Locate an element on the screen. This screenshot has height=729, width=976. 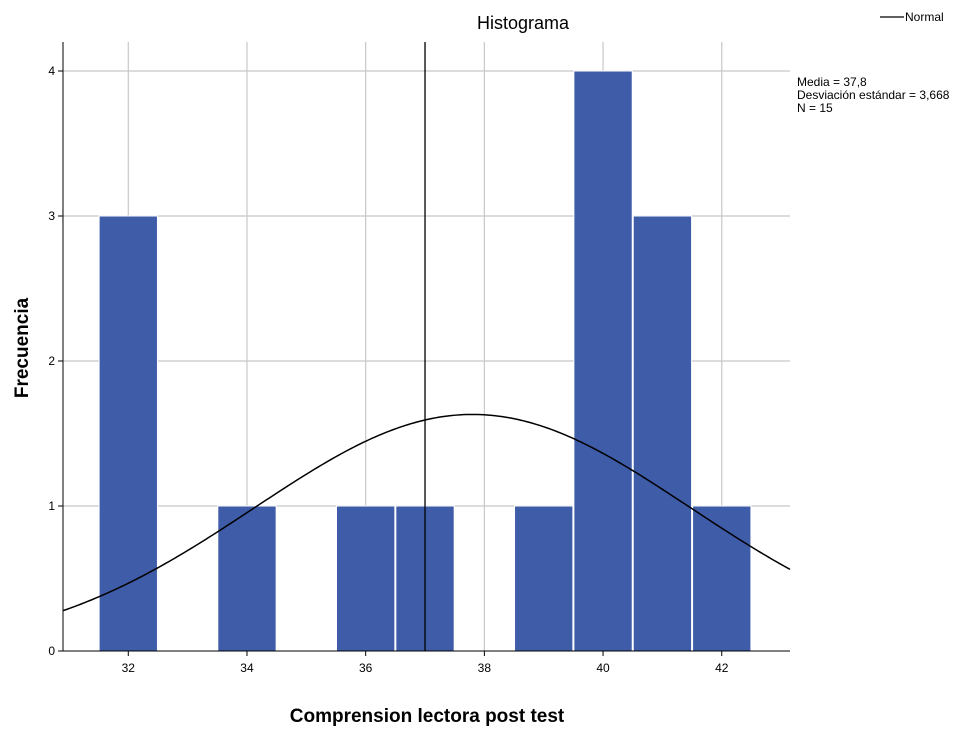
x-tick-labels: 32 34 36 38 40 42 is located at coordinates (425, 668).